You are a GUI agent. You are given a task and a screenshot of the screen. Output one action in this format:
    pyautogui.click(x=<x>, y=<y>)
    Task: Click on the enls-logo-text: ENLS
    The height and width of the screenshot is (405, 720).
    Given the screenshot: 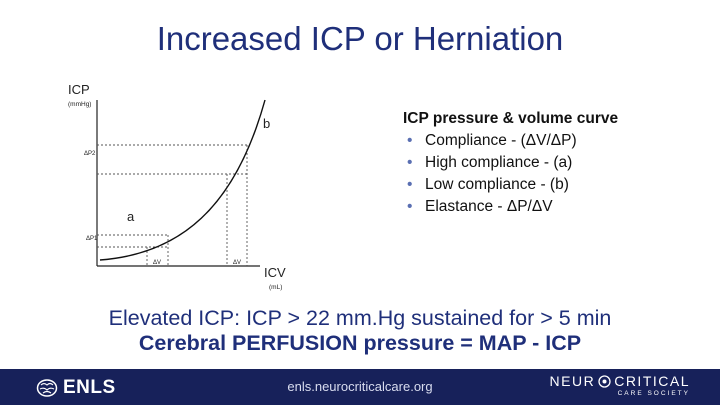 What is the action you would take?
    pyautogui.click(x=89, y=387)
    